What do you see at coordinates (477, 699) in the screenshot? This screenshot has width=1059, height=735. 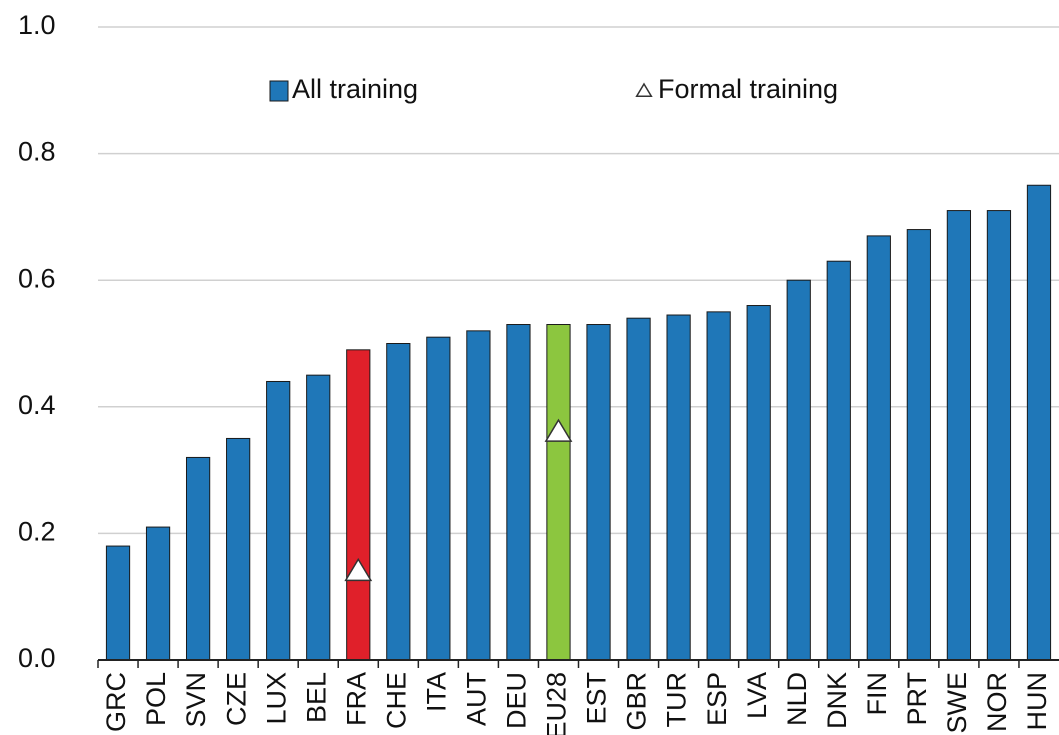 I see `x-tick-label: AUT` at bounding box center [477, 699].